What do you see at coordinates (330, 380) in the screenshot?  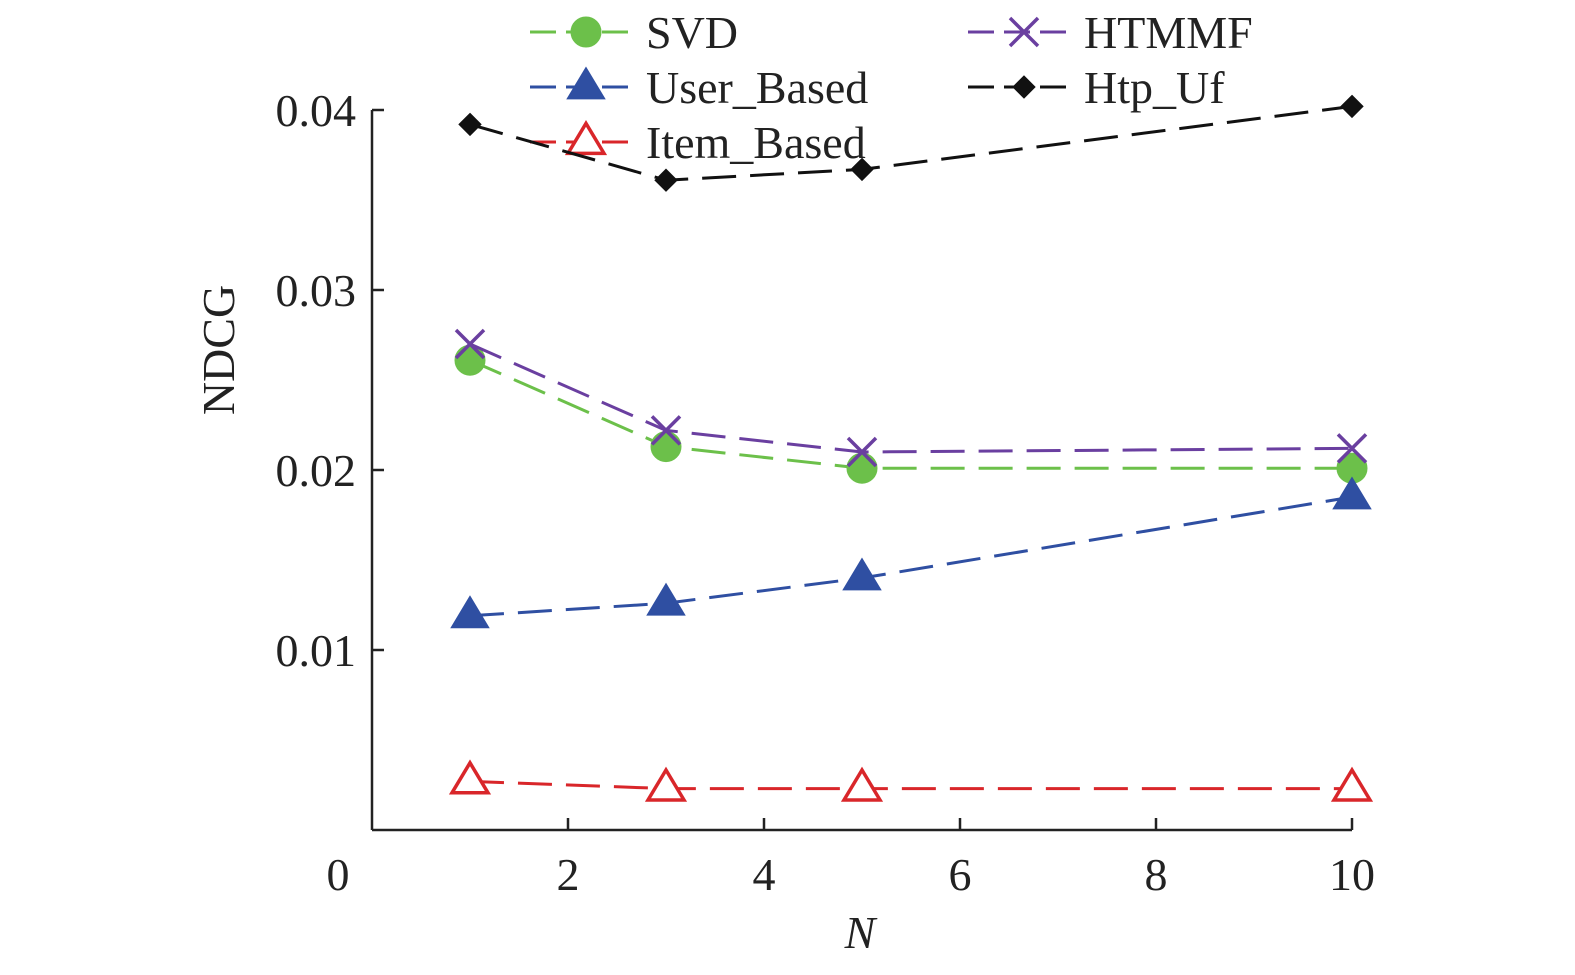 I see `y-ticks: 0.01 0.02 0.03 0.04` at bounding box center [330, 380].